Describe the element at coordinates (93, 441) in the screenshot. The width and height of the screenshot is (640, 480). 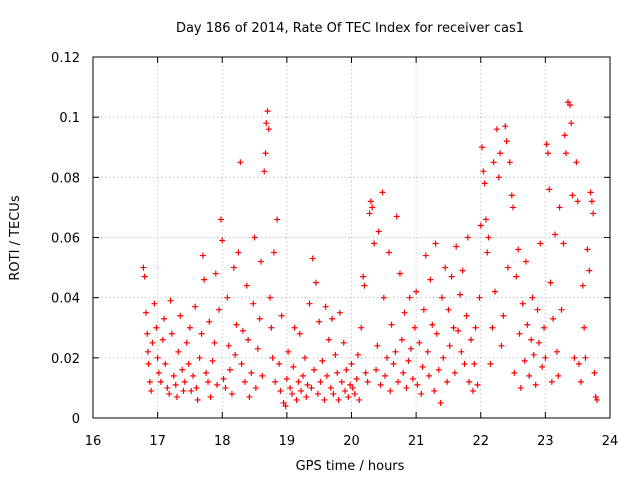
I see `x-tick-label: 16` at that location.